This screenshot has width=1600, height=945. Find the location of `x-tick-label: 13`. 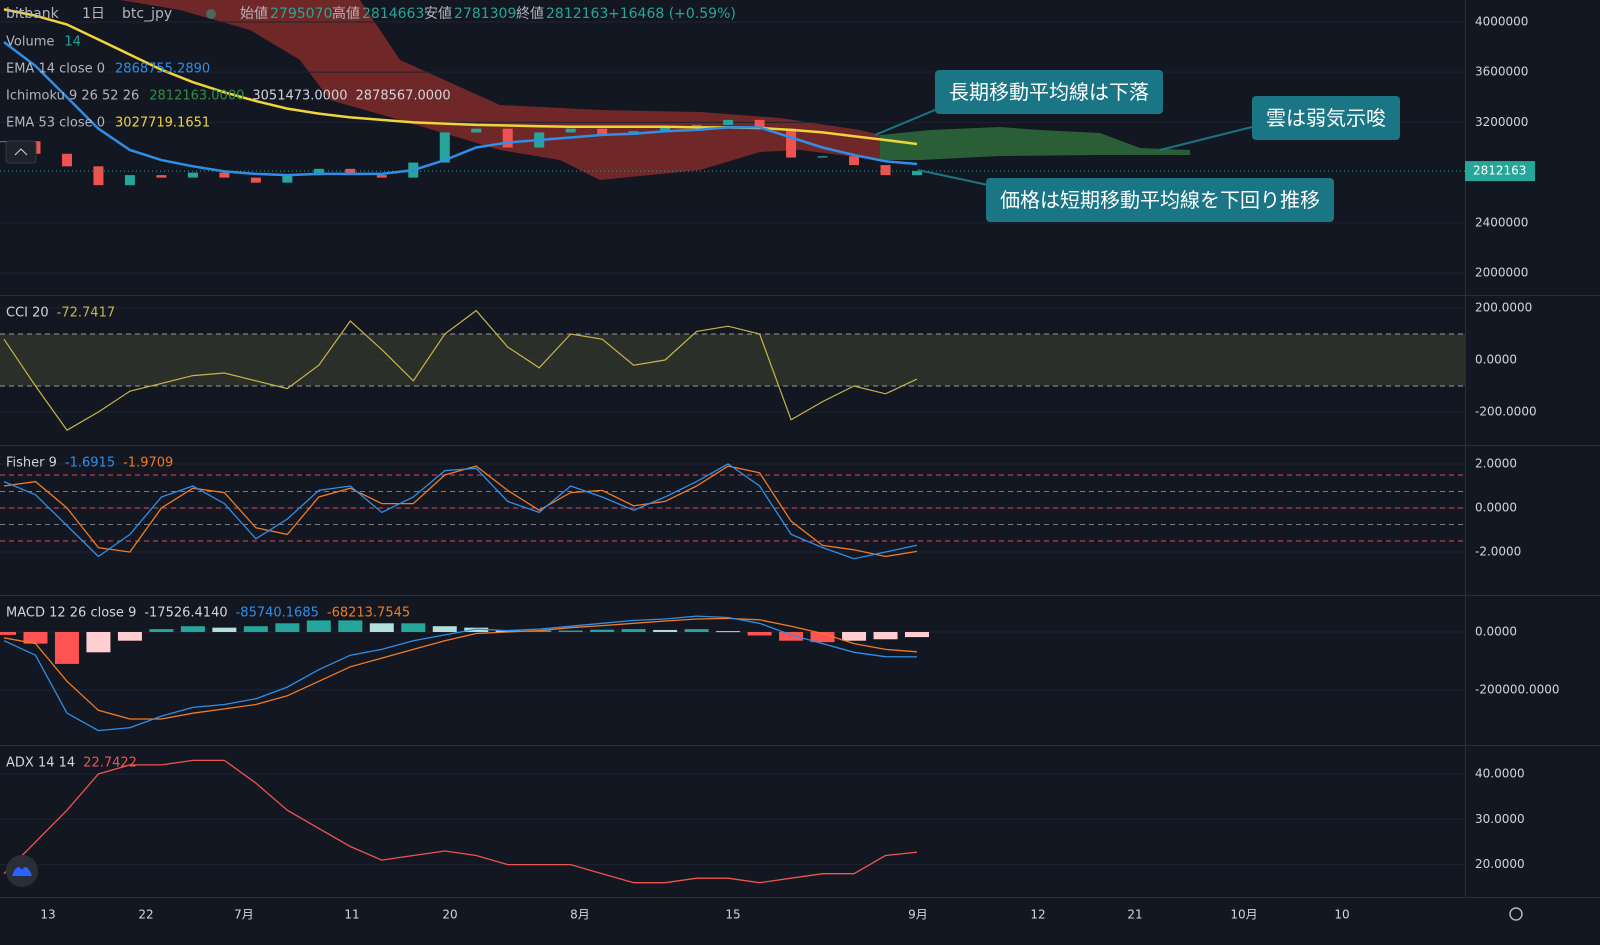

x-tick-label: 13 is located at coordinates (47, 915).